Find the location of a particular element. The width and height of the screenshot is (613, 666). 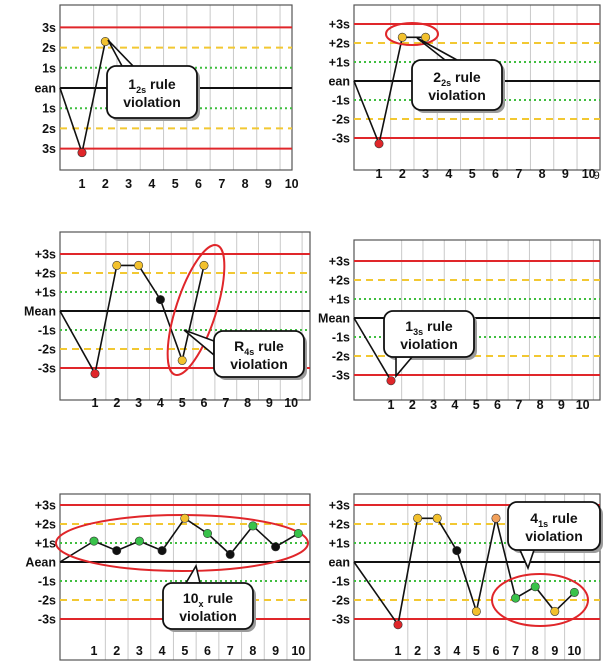

y-axis-label: Mean is located at coordinates (40, 312).